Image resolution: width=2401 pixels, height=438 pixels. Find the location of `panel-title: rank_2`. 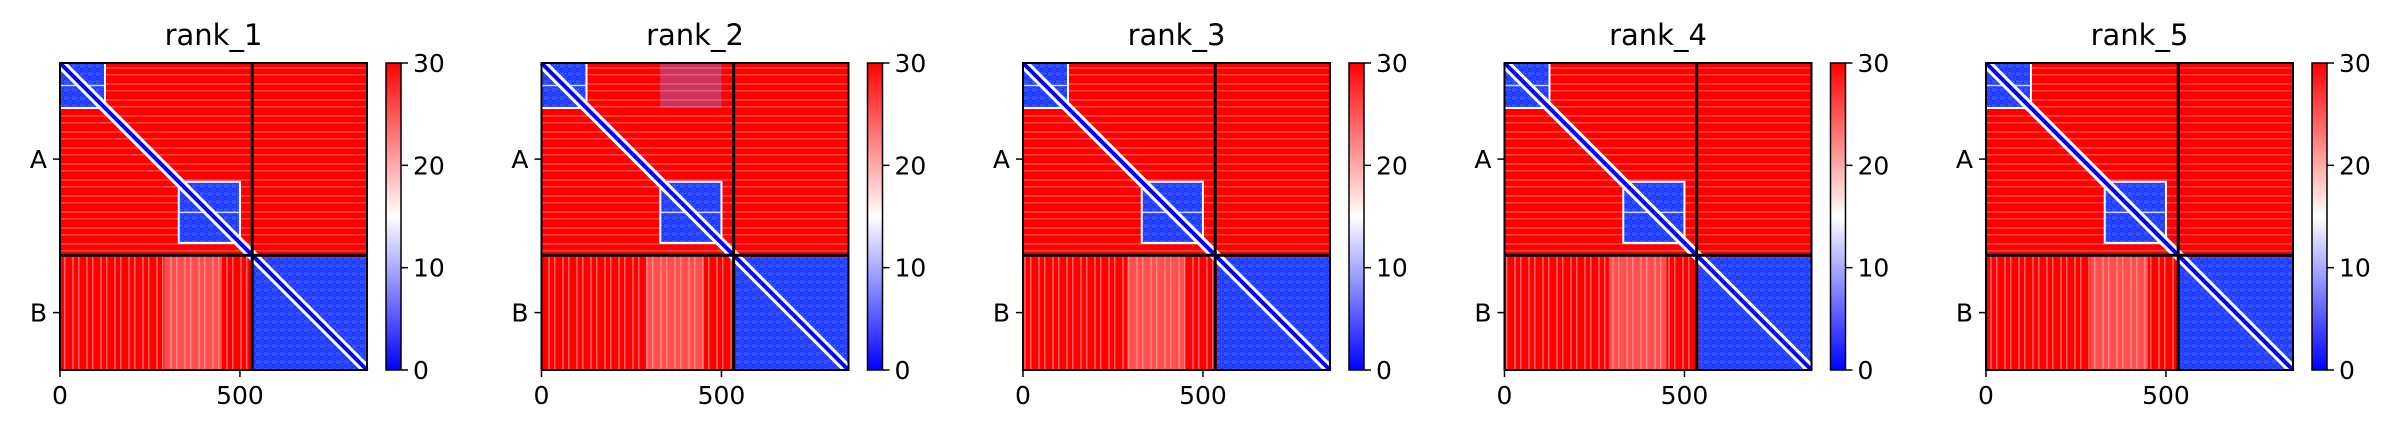

panel-title: rank_2 is located at coordinates (695, 35).